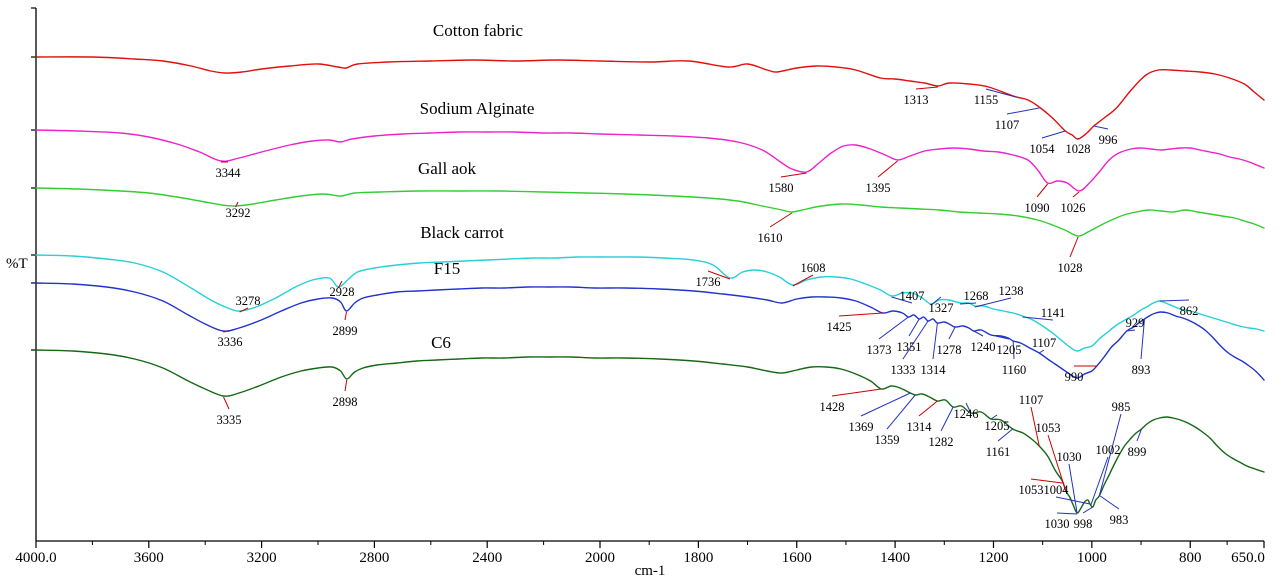 The image size is (1280, 582). Describe the element at coordinates (487, 558) in the screenshot. I see `x-tick-label: 2400` at that location.